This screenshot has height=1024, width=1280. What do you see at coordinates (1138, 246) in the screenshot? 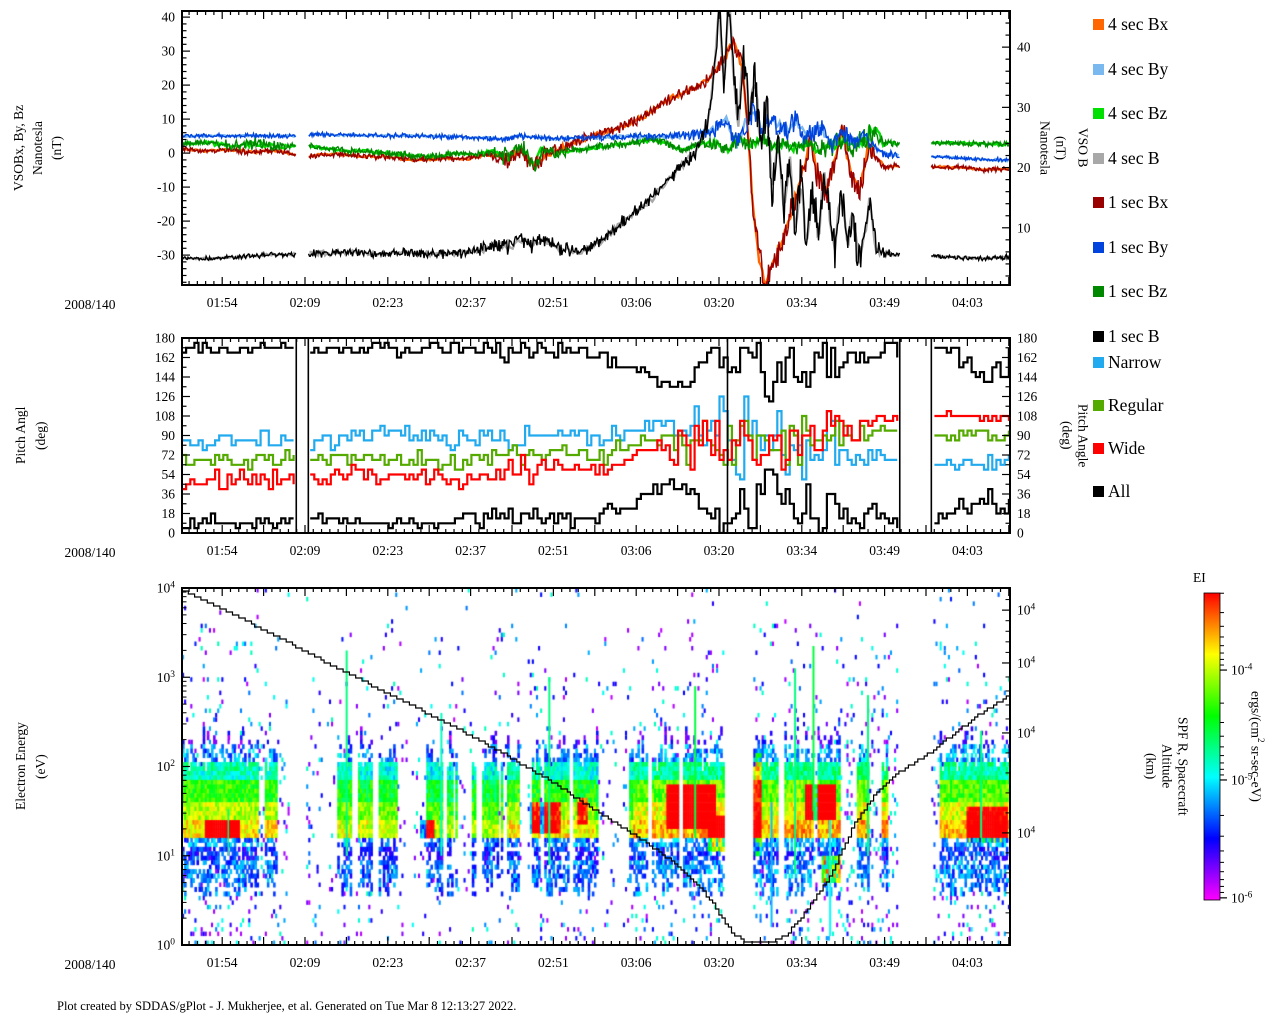
I see `legend-label: 1 sec By` at bounding box center [1138, 246].